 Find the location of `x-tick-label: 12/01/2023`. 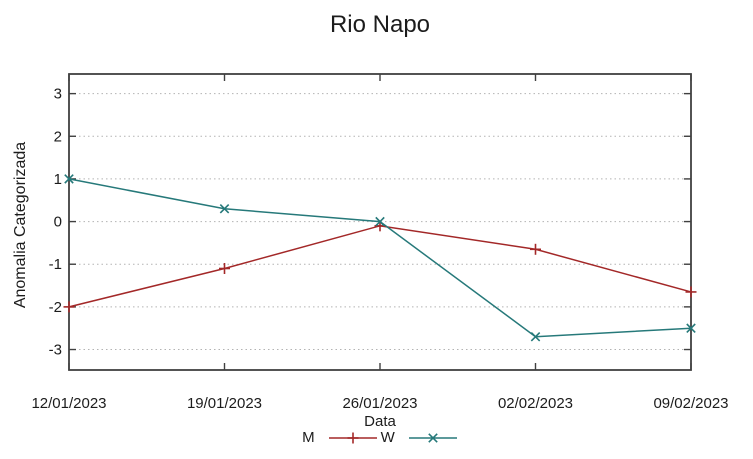

x-tick-label: 12/01/2023 is located at coordinates (68, 403).